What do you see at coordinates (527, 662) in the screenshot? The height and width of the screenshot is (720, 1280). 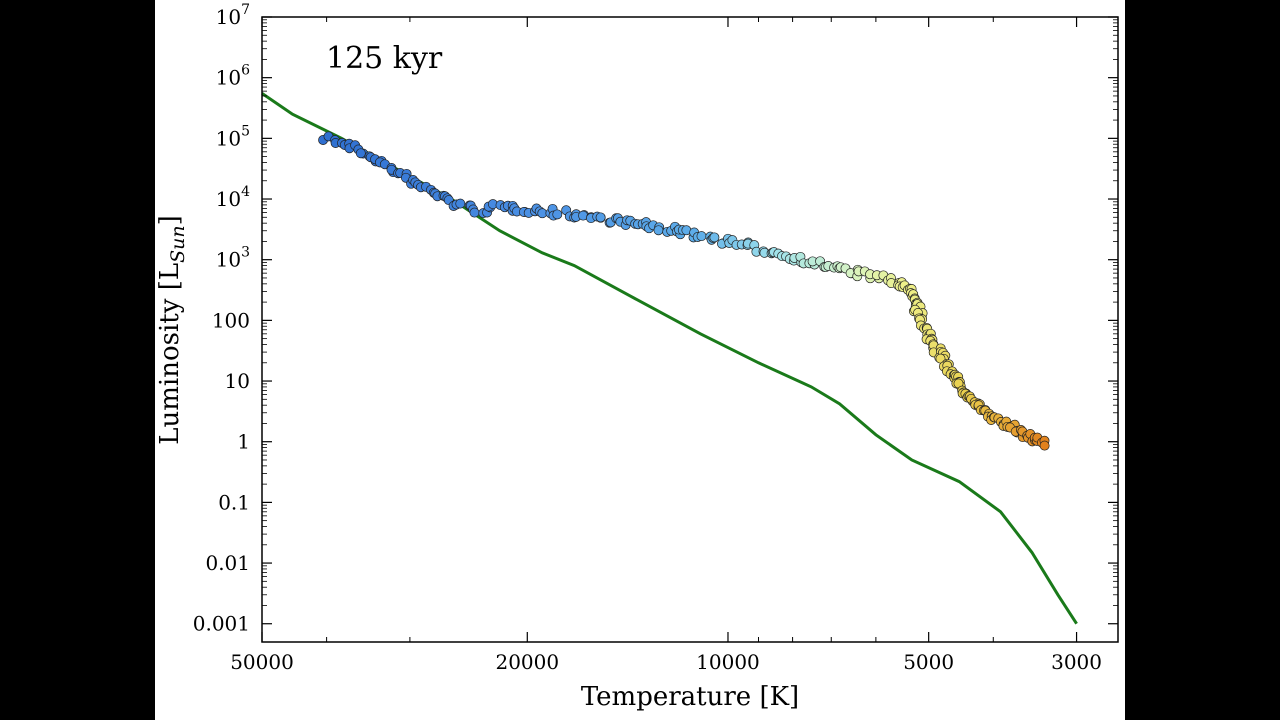 I see `x-tick-label: 20000` at bounding box center [527, 662].